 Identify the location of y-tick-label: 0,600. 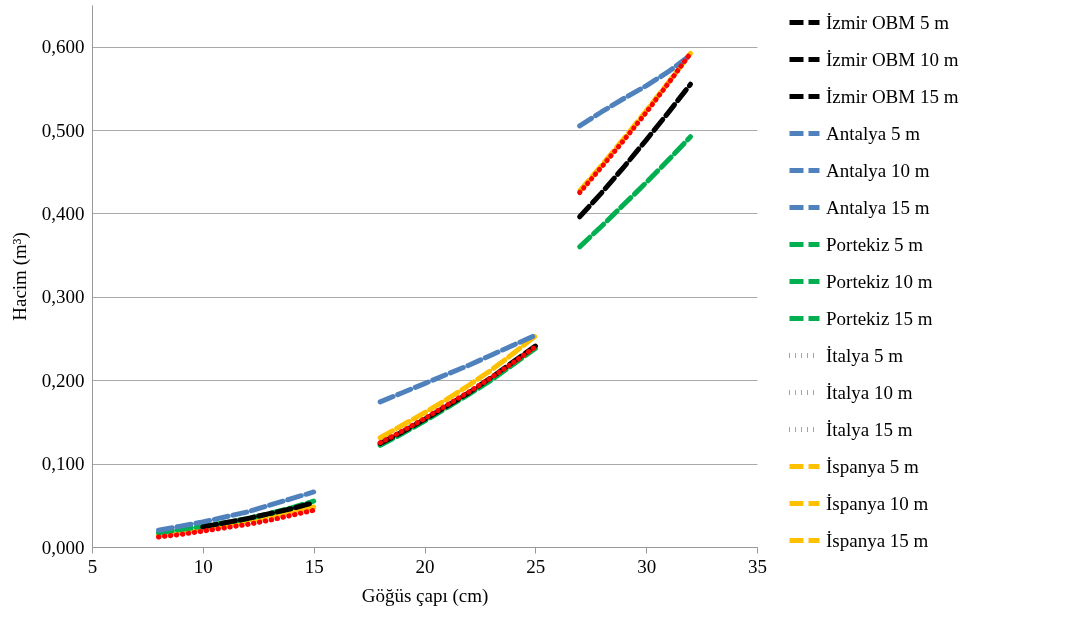
(63, 47).